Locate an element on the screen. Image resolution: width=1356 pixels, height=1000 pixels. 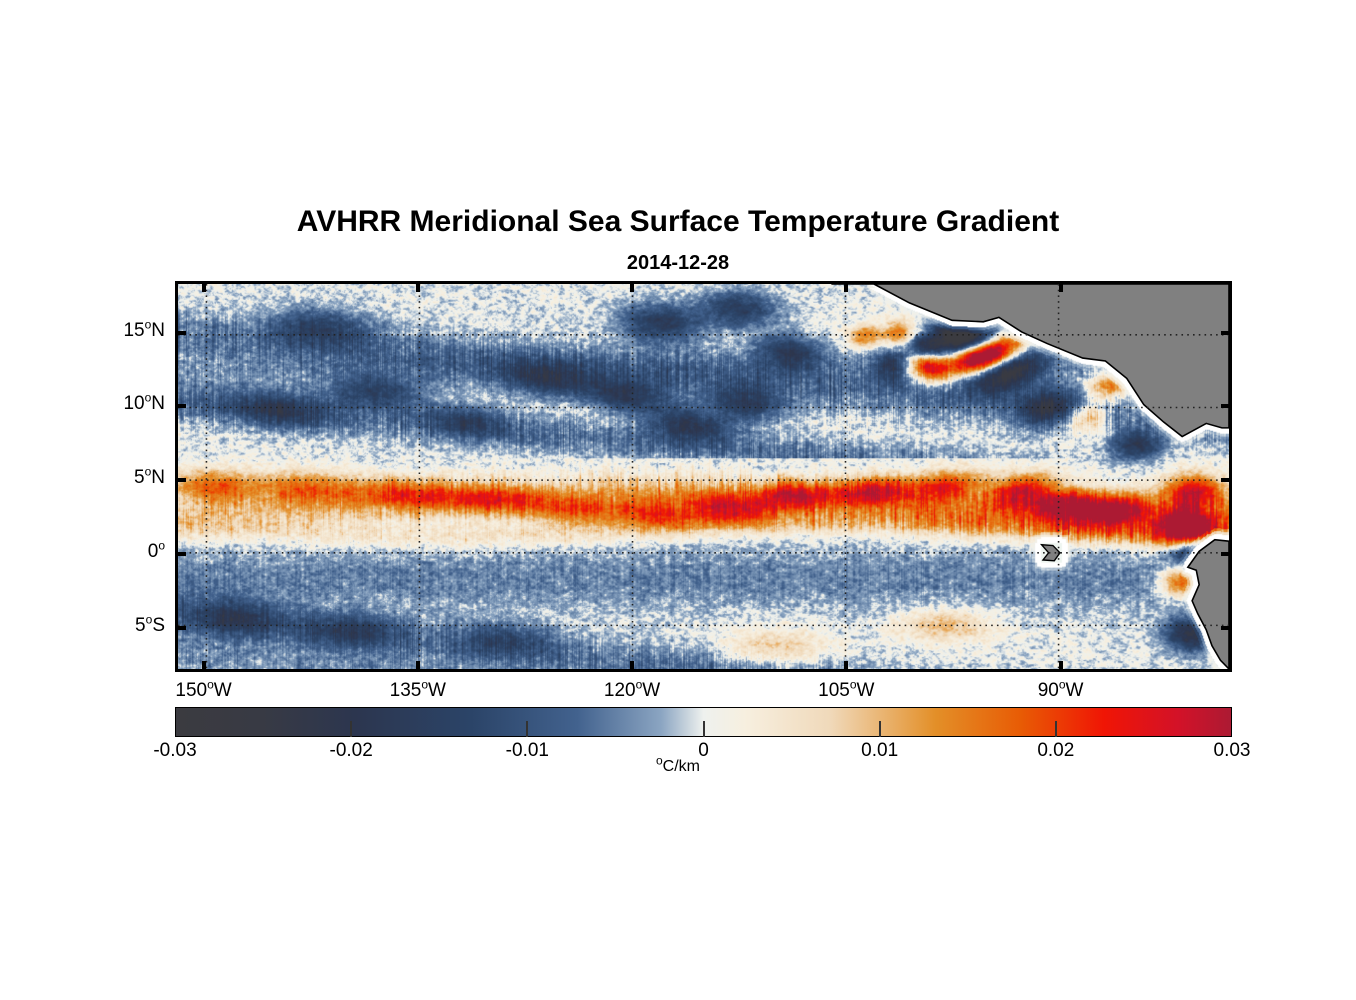
x-axis-label-105W: 105oW is located at coordinates (846, 689).